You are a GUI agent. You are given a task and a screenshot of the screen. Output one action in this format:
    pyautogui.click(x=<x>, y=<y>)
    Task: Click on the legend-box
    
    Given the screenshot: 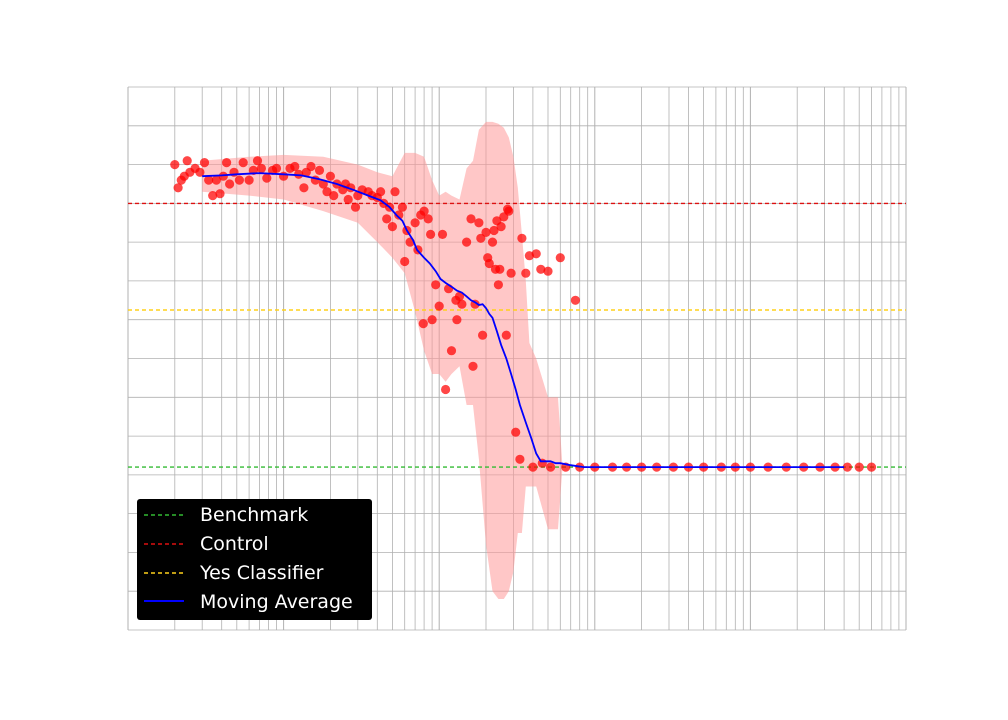 What is the action you would take?
    pyautogui.click(x=254, y=559)
    